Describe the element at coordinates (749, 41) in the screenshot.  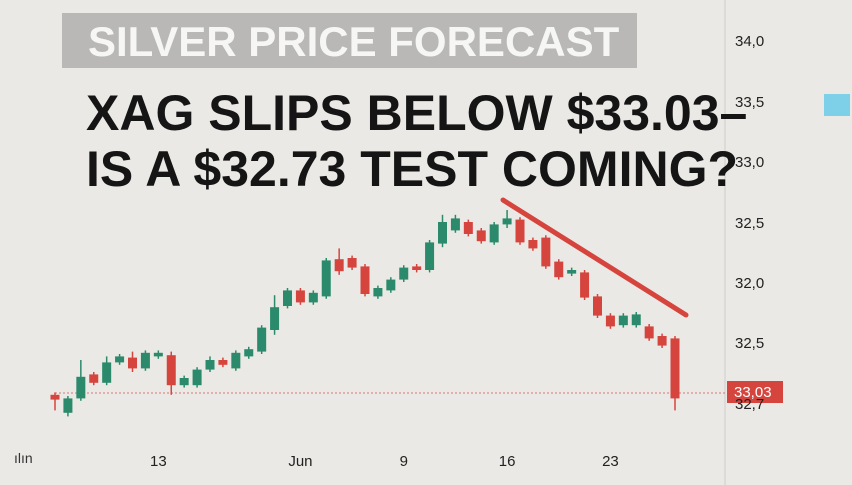
I see `y-axis-label: 34,0` at that location.